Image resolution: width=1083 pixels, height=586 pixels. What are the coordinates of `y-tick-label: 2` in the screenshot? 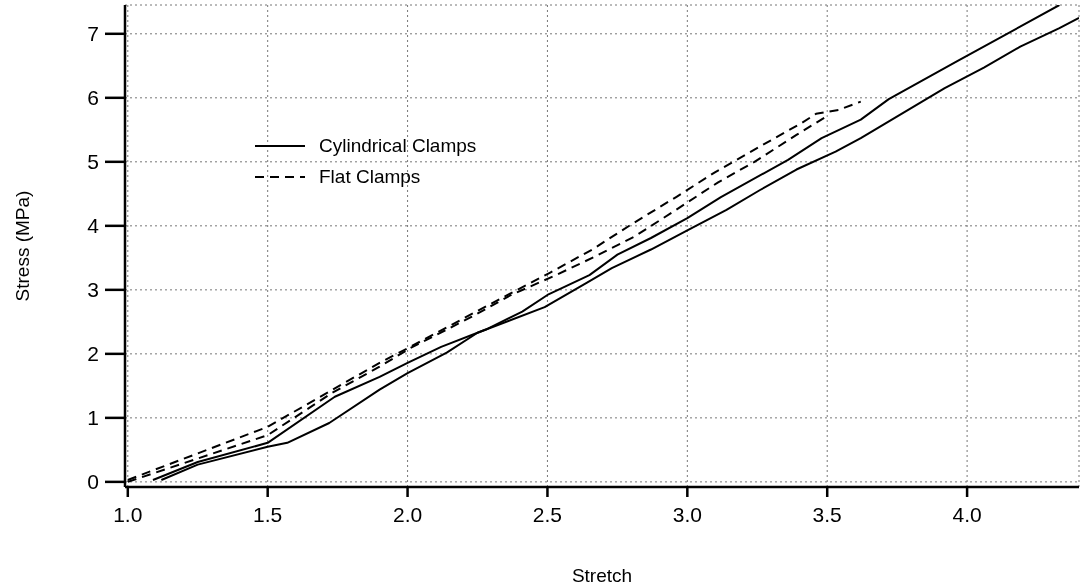 It's located at (93, 353).